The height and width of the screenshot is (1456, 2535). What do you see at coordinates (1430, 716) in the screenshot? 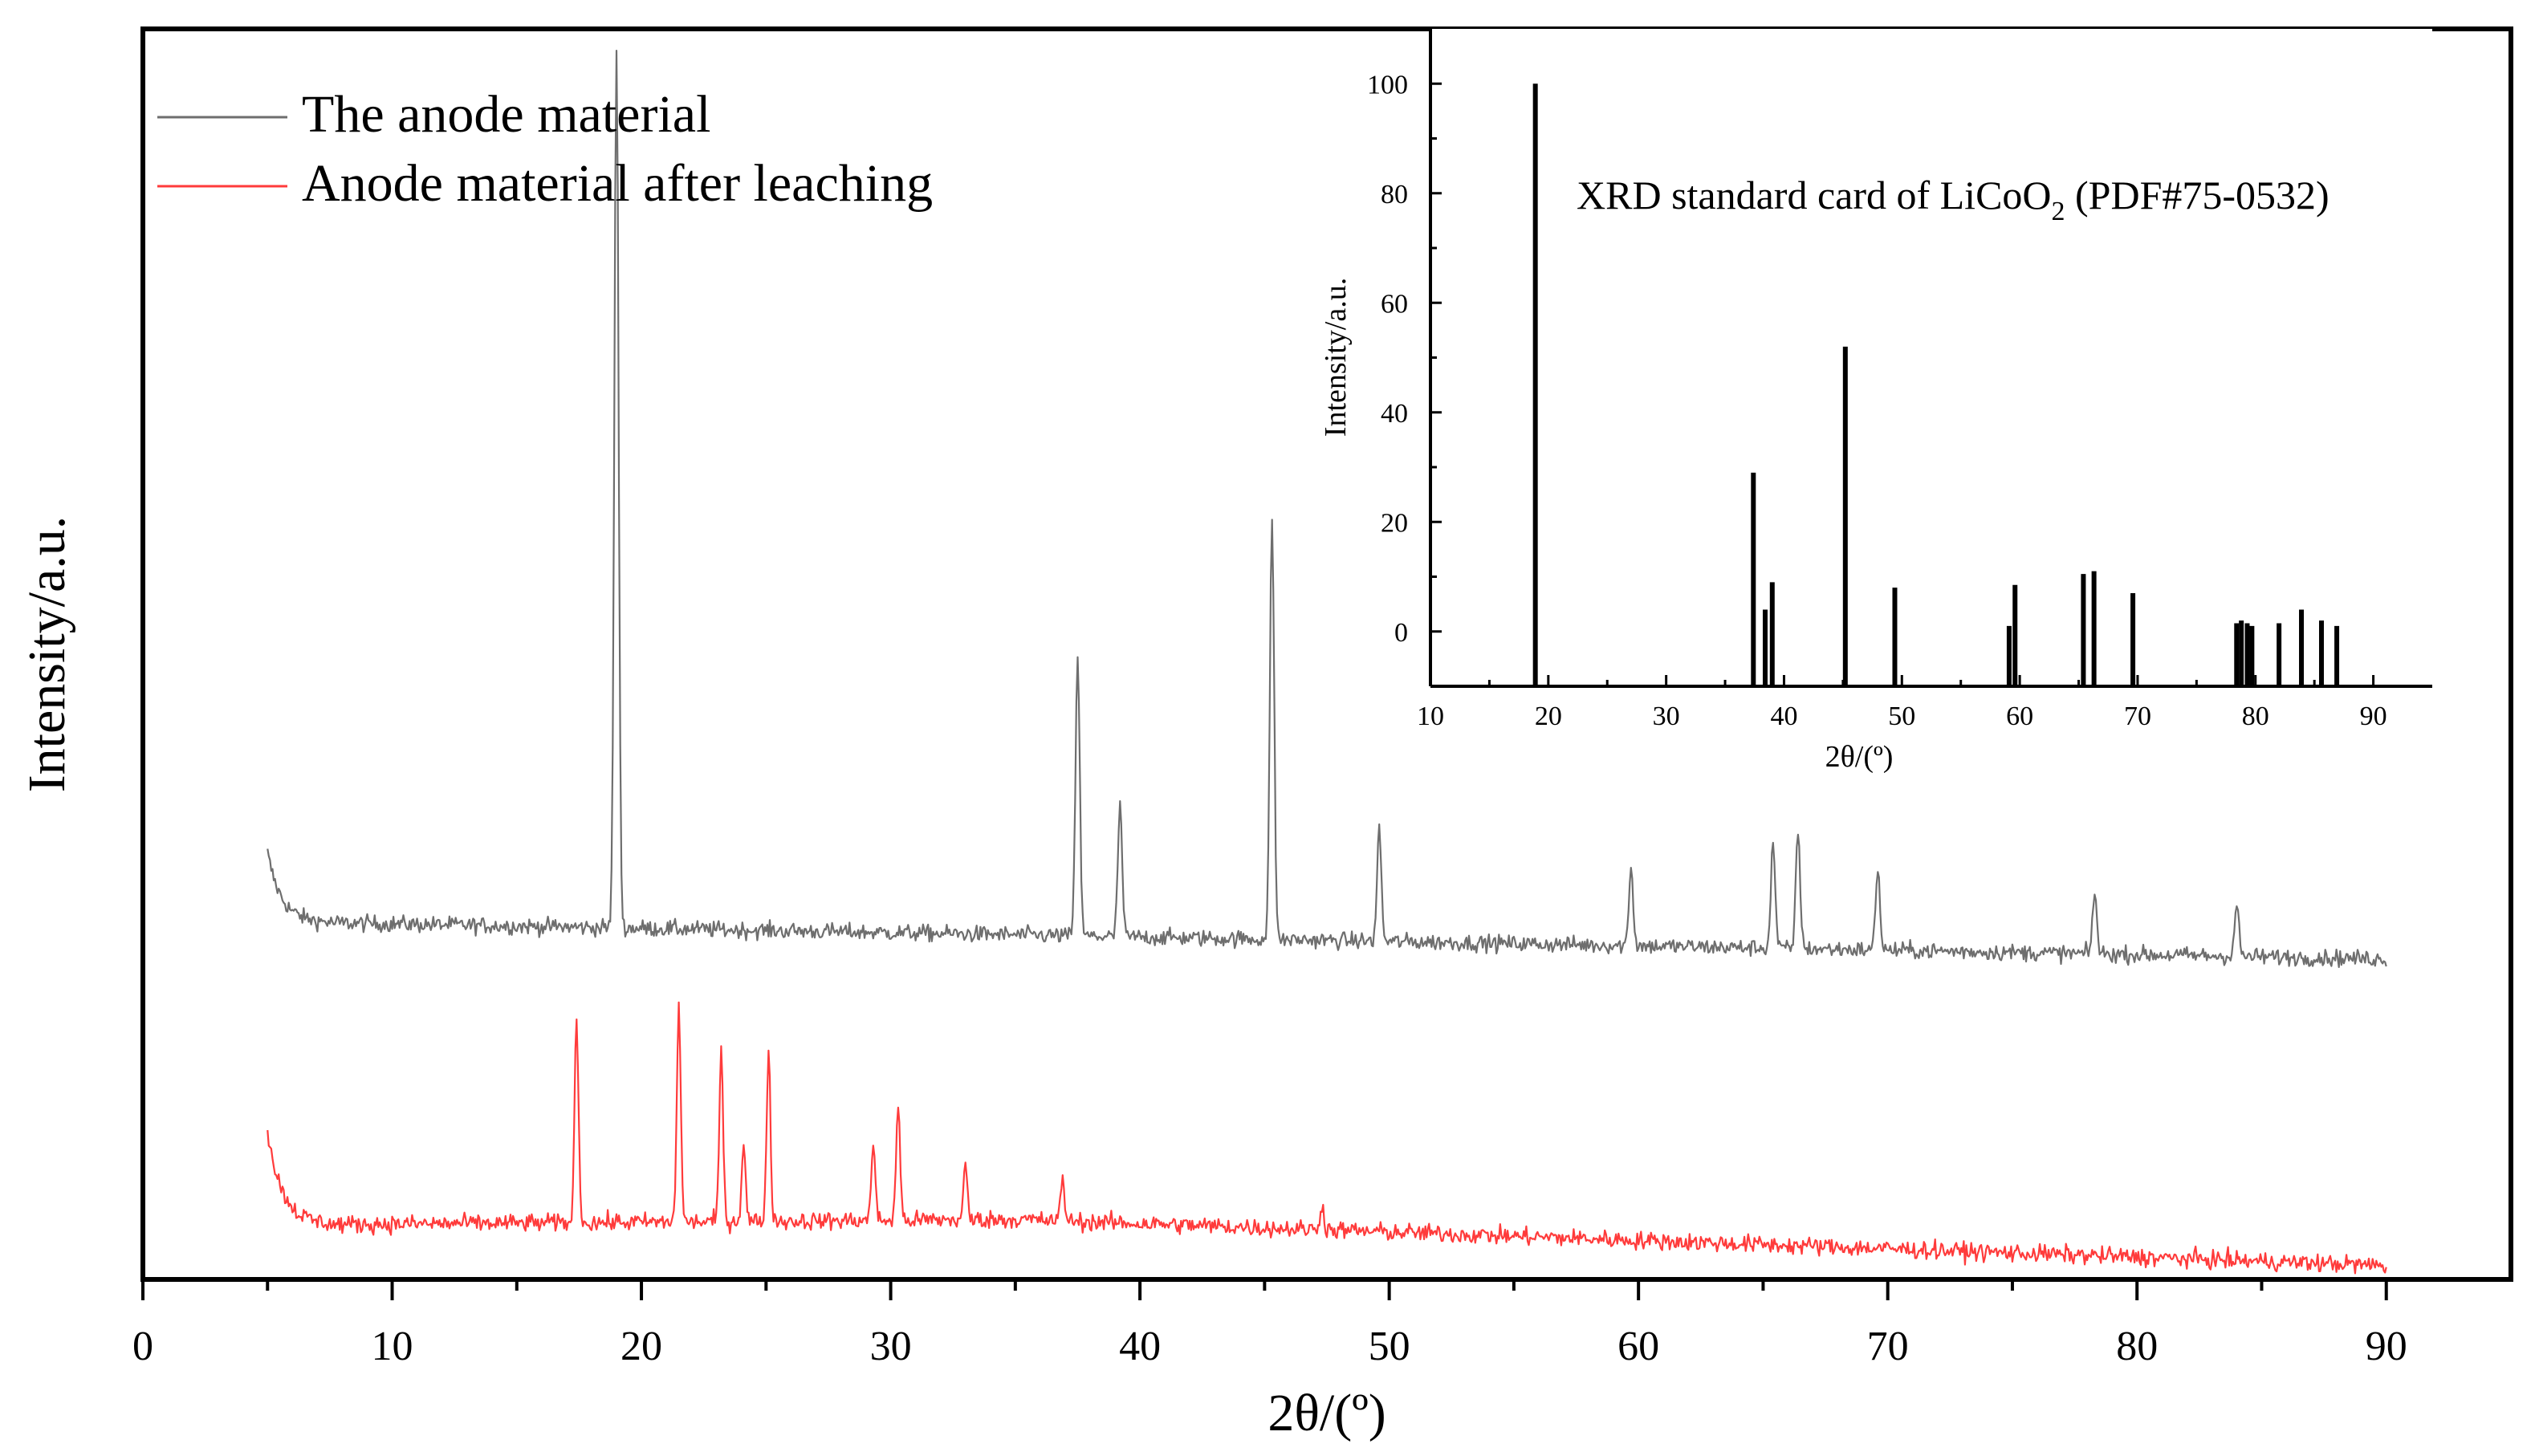
I see `inset-x-tick-label-10: 10` at bounding box center [1430, 716].